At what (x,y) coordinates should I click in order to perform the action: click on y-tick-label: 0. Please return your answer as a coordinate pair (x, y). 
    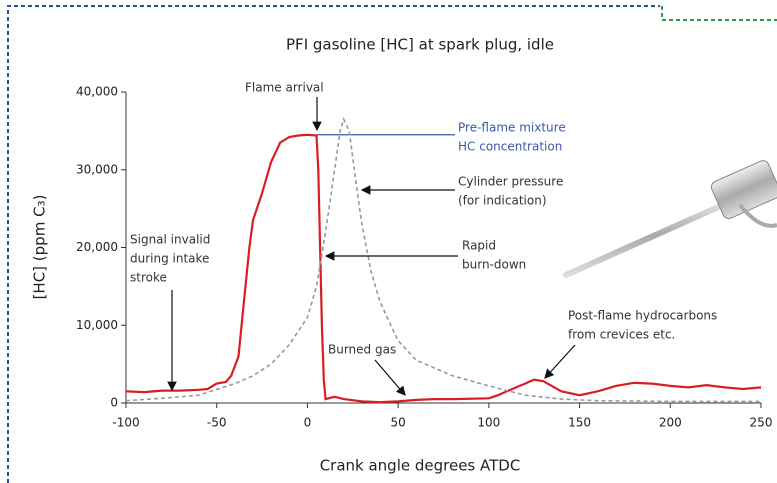
    Looking at the image, I should click on (114, 403).